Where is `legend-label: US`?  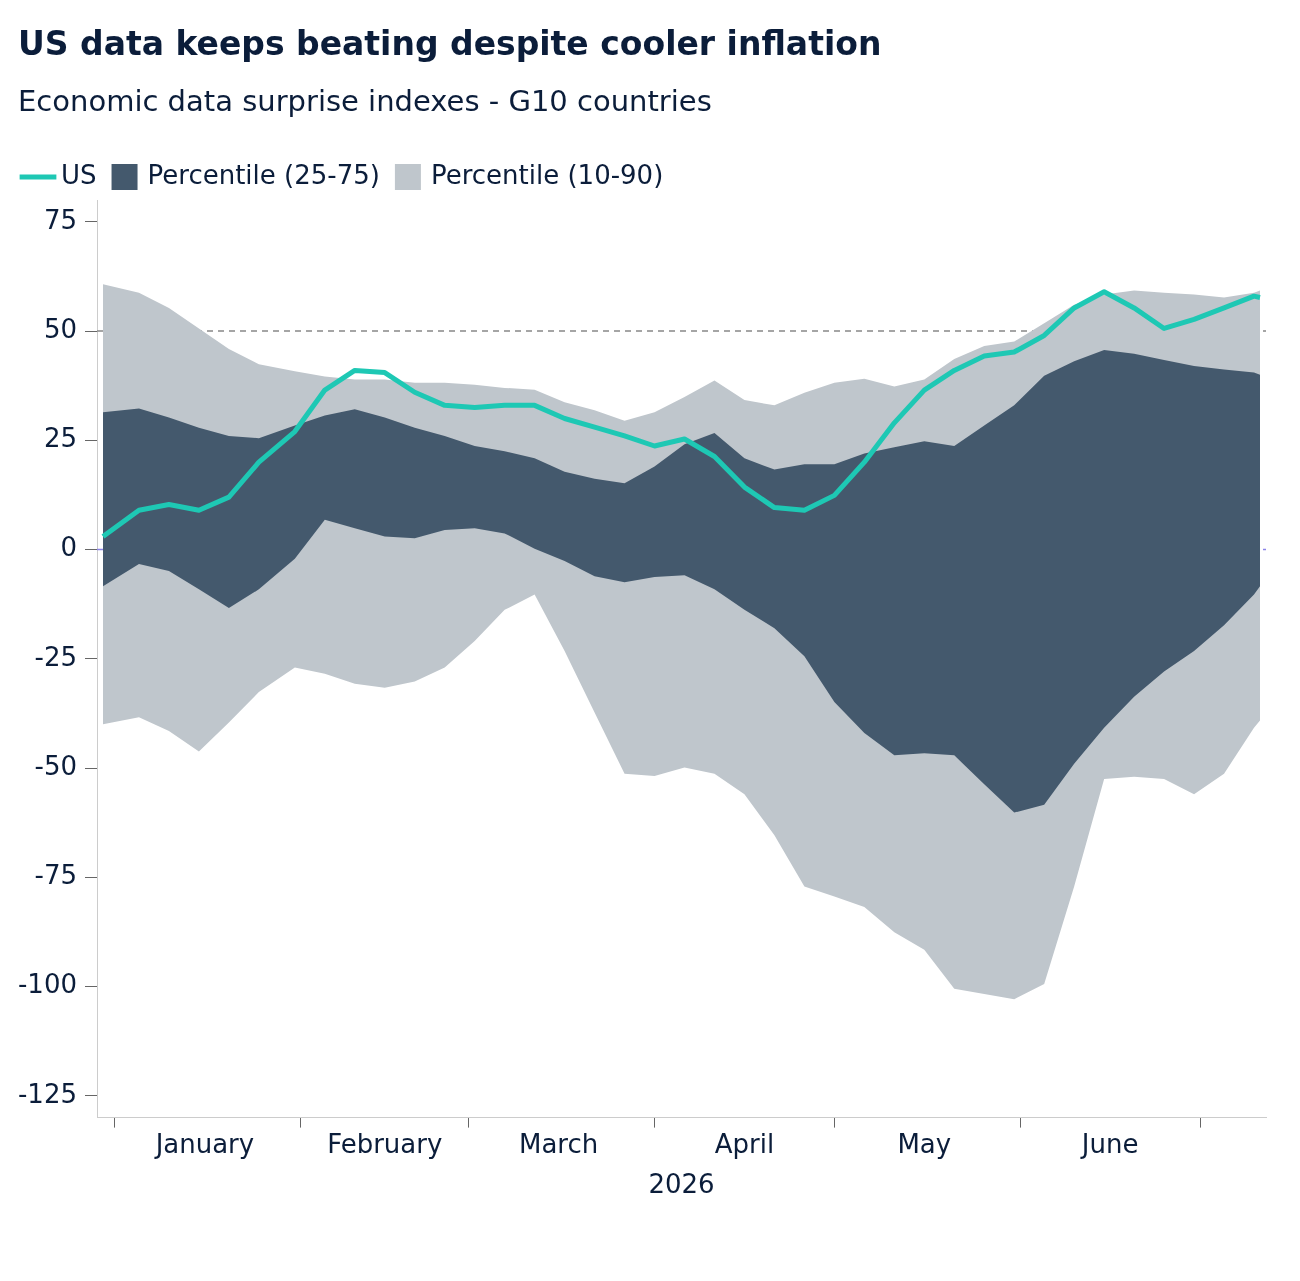
legend-label: US is located at coordinates (79, 174).